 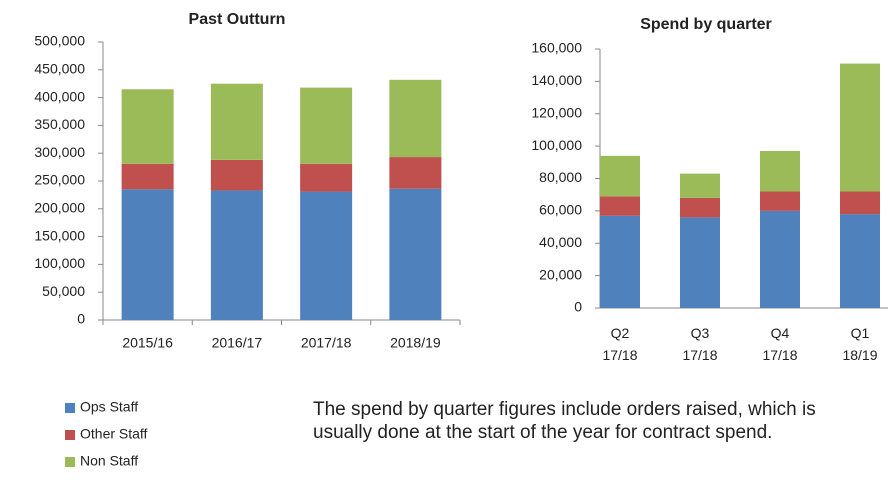 I want to click on y-tick-label: 500,000, so click(x=59, y=41).